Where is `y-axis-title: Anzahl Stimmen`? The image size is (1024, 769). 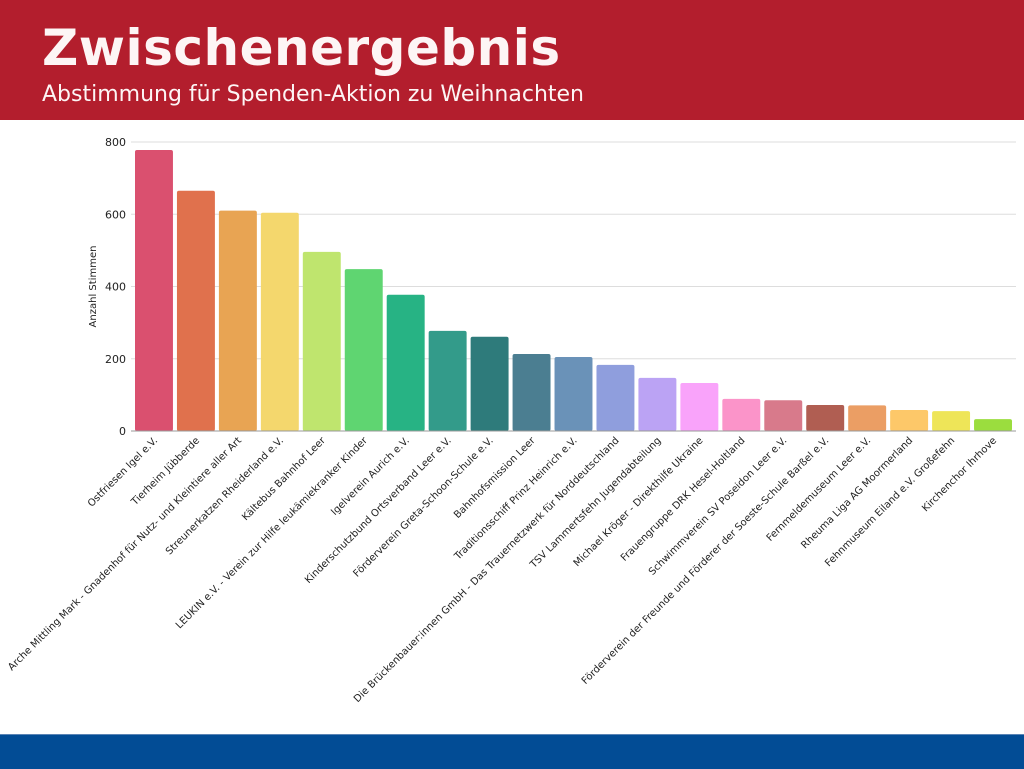
y-axis-title: Anzahl Stimmen is located at coordinates (93, 287).